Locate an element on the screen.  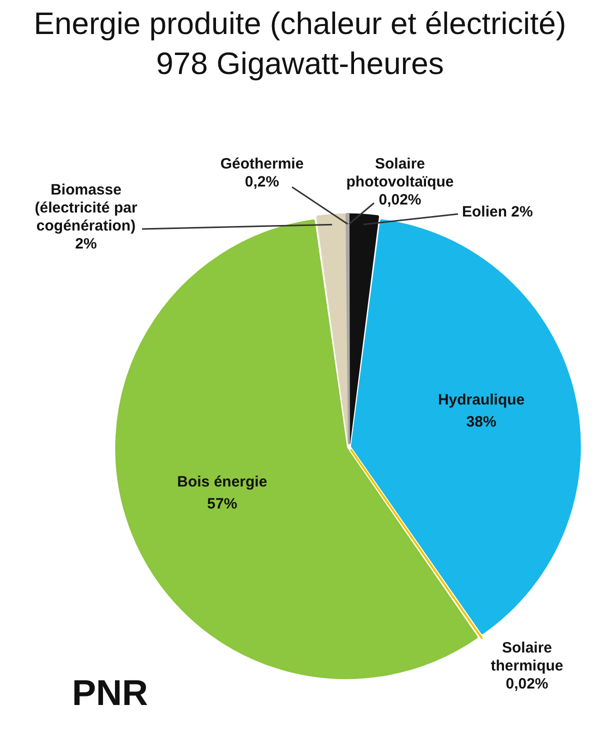
slice-label: Géothermie is located at coordinates (262, 164).